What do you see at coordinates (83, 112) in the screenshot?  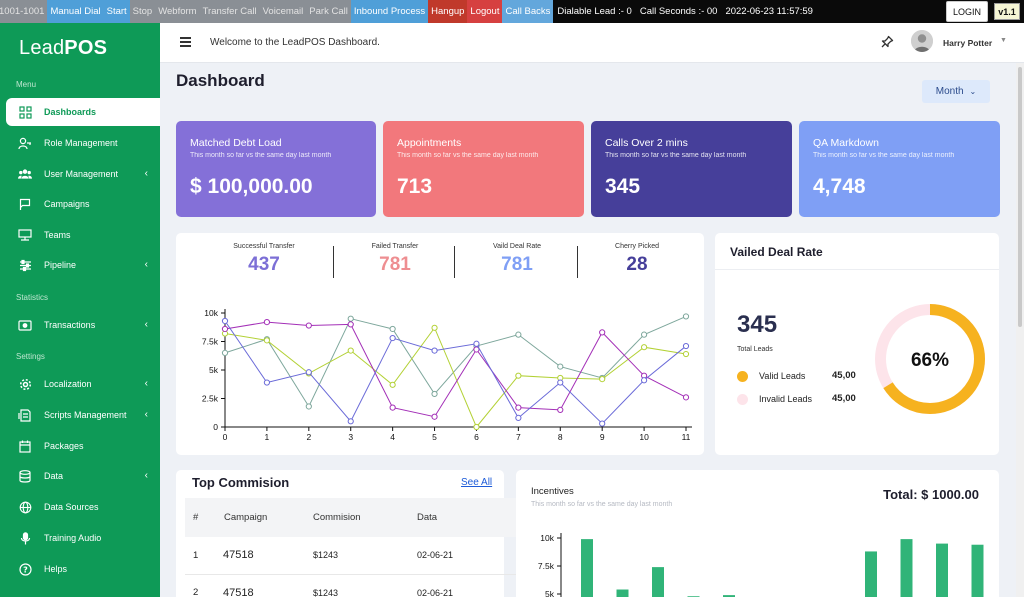 I see `sidebar-item-dashboards: Dashboards` at bounding box center [83, 112].